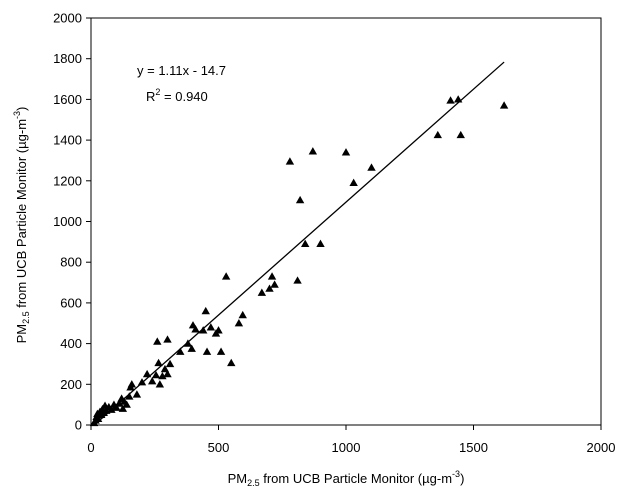  Describe the element at coordinates (181, 70) in the screenshot. I see `equation-annotation: y = 1.11x - 14.7` at that location.